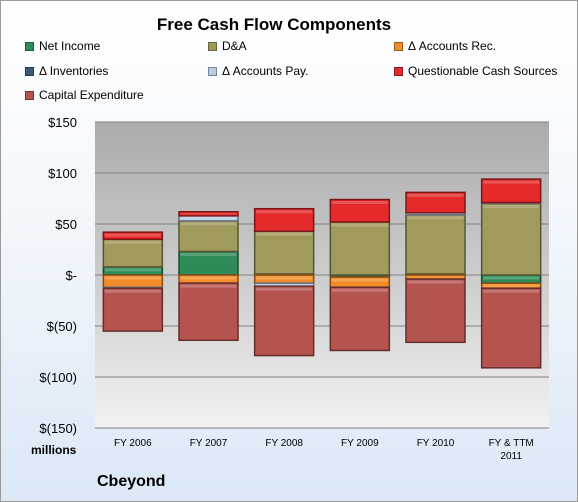  What do you see at coordinates (265, 71) in the screenshot?
I see `legend-label: Δ Accounts Pay.` at bounding box center [265, 71].